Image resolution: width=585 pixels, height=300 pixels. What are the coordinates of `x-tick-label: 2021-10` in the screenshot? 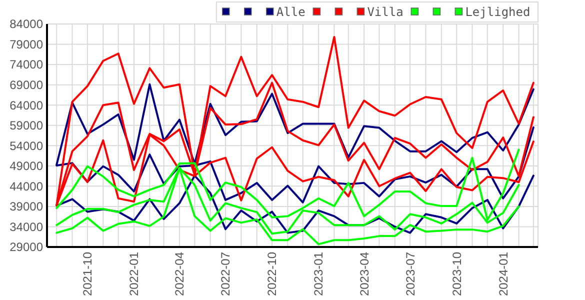 It's located at (87, 274).